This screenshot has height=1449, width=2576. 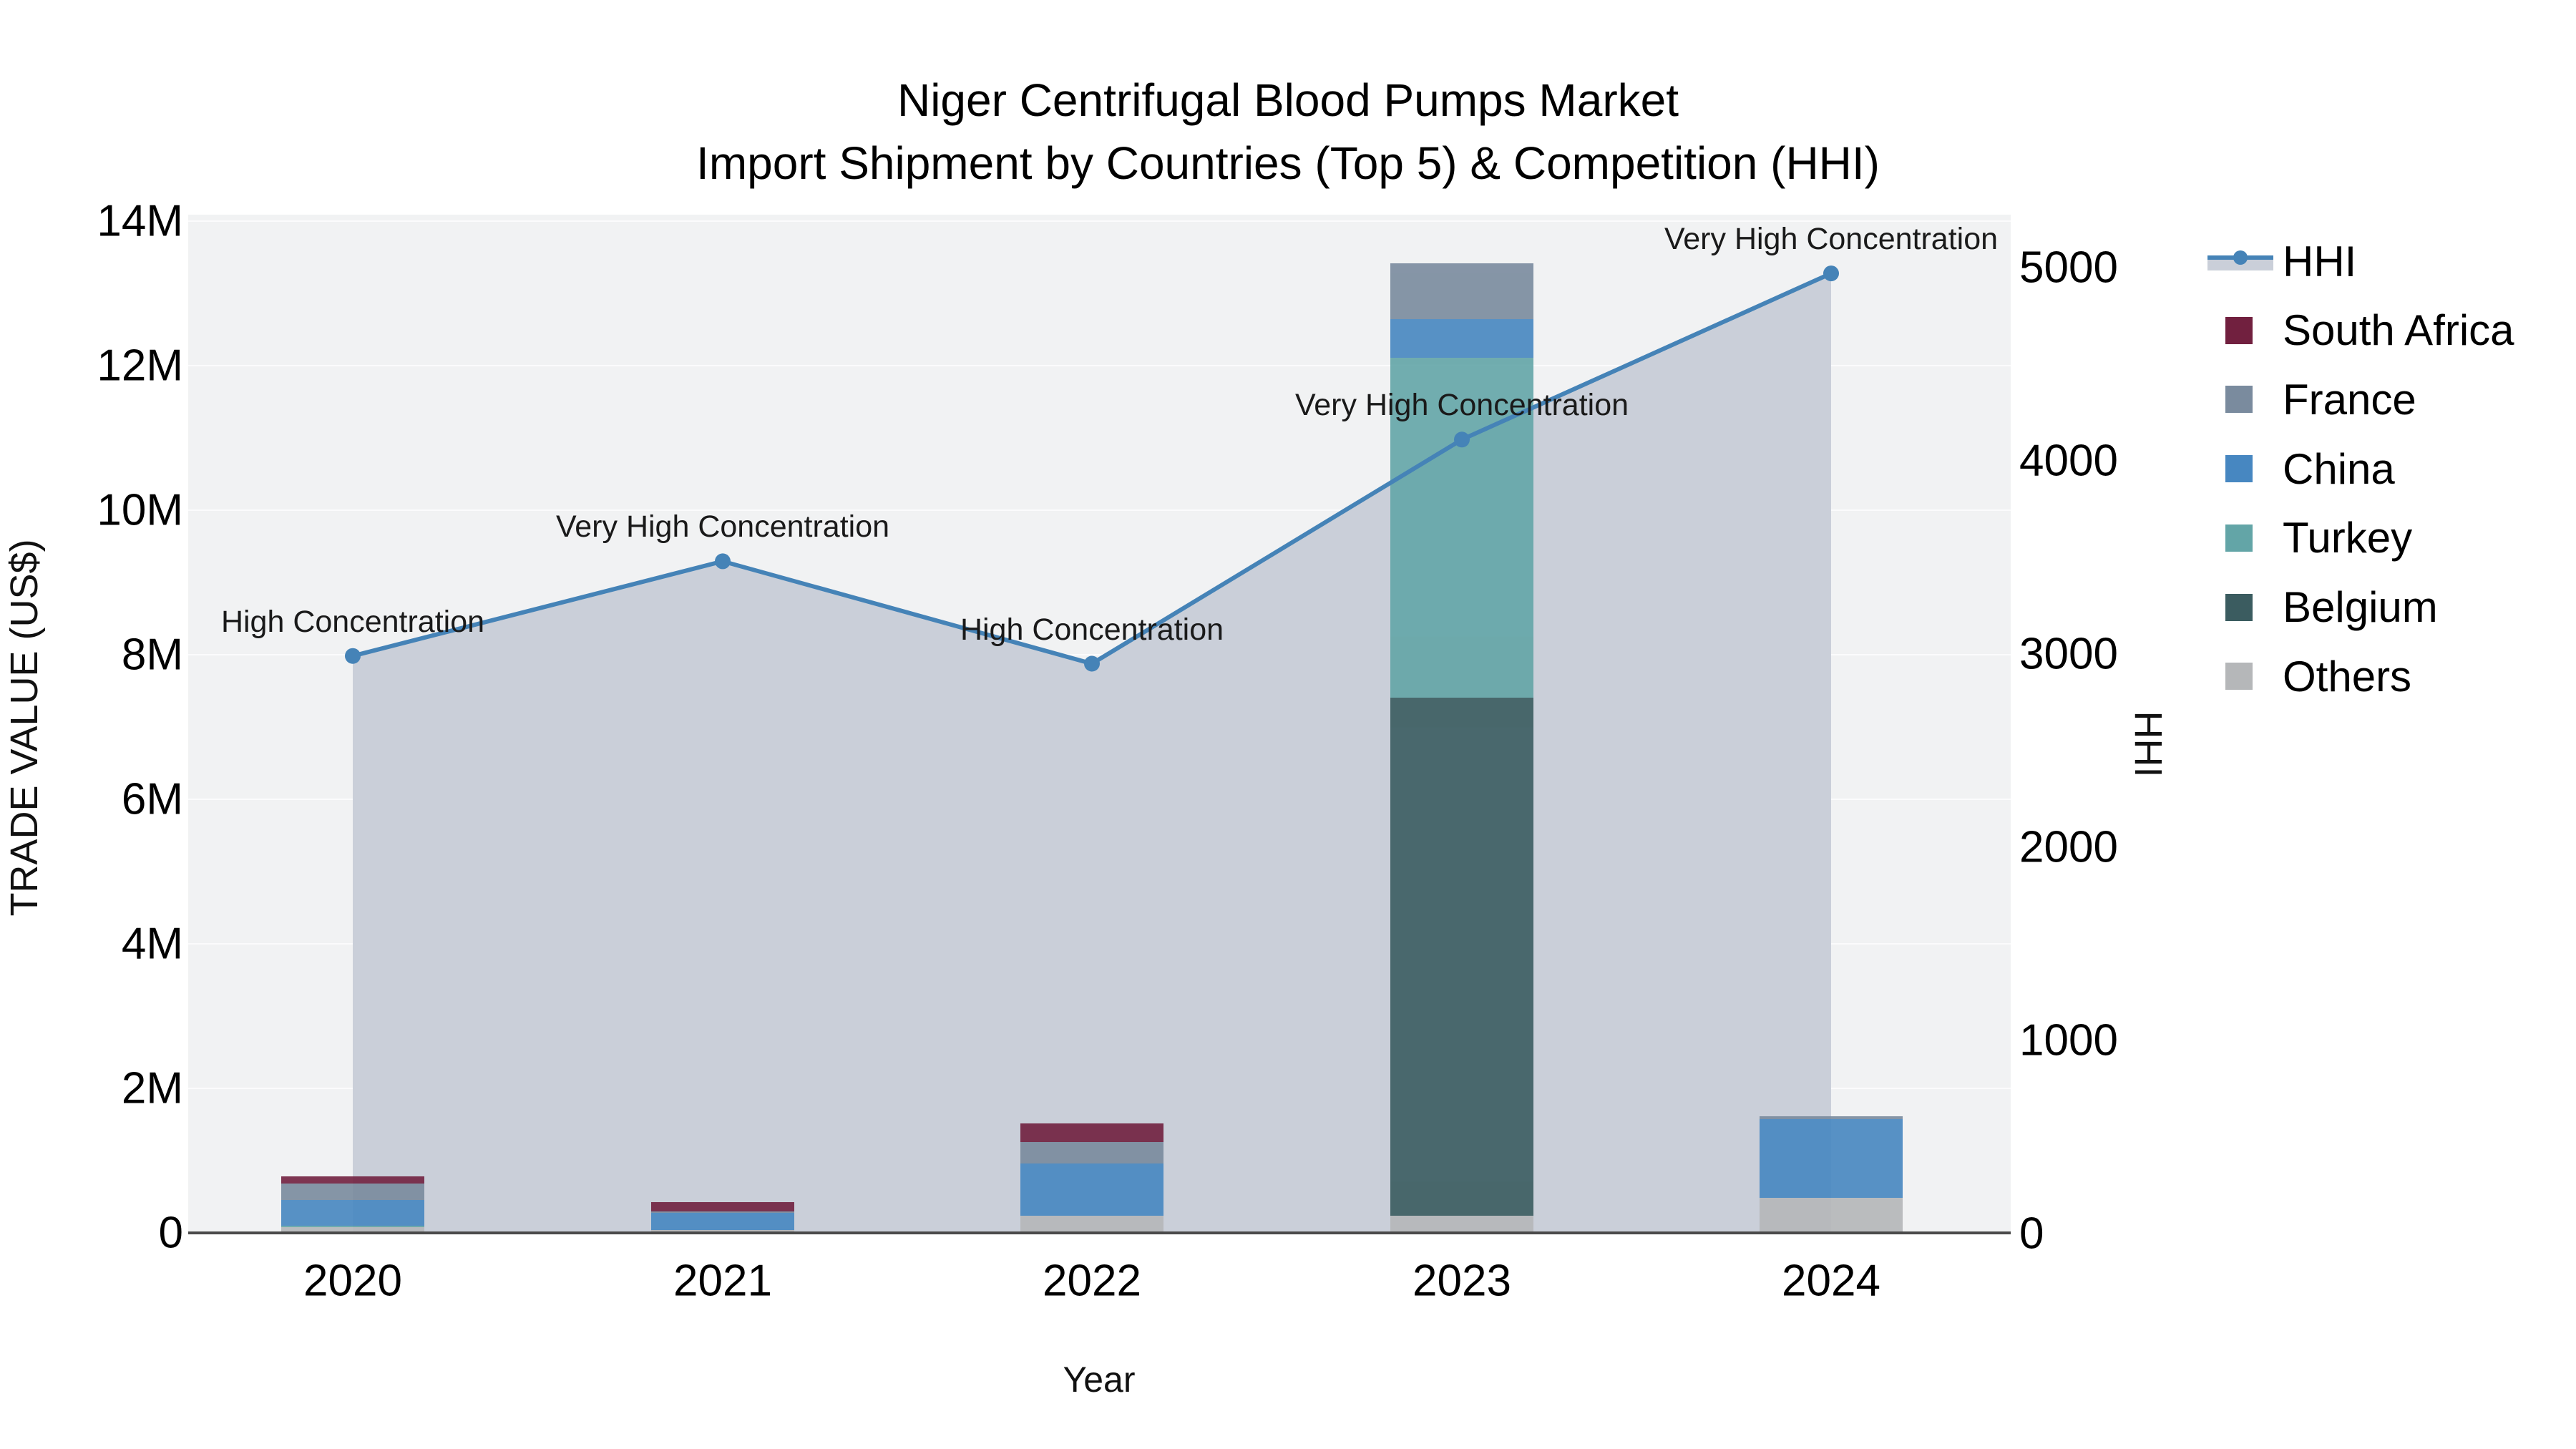 I want to click on hhi-marker-2020, so click(x=353, y=656).